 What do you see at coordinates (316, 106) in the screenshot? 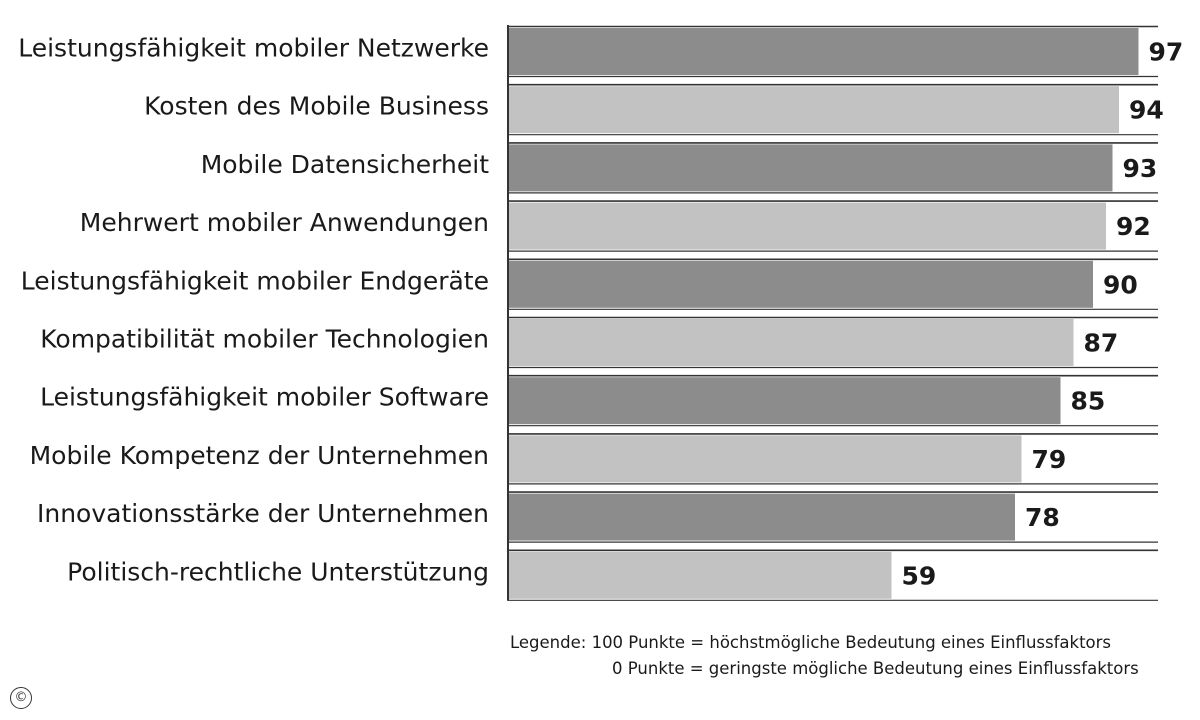
I see `category-label-2: Kosten des Mobile Business` at bounding box center [316, 106].